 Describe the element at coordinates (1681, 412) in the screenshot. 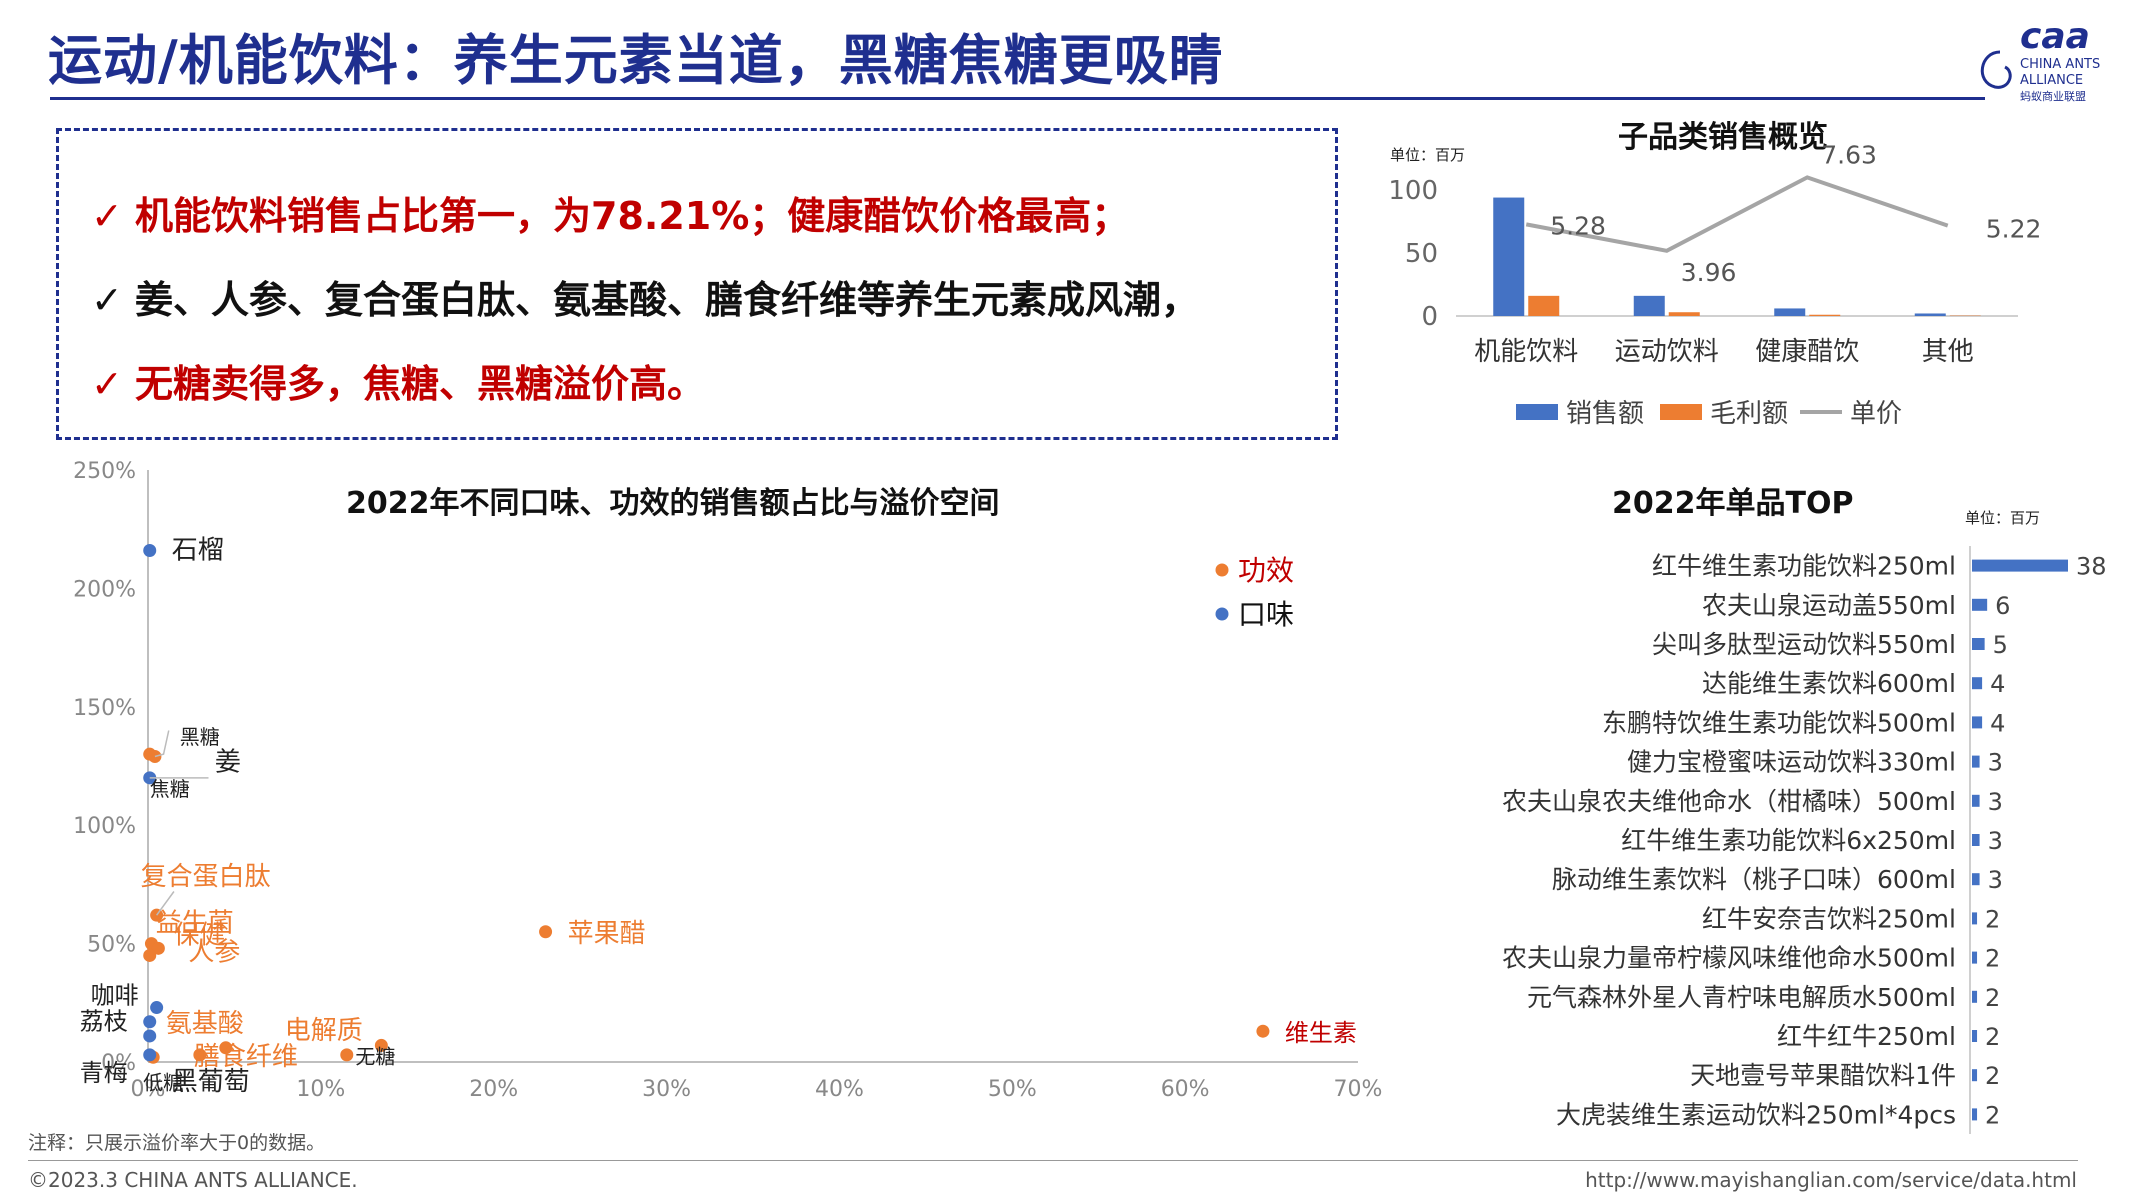

I see `subcat-legend-marker` at that location.